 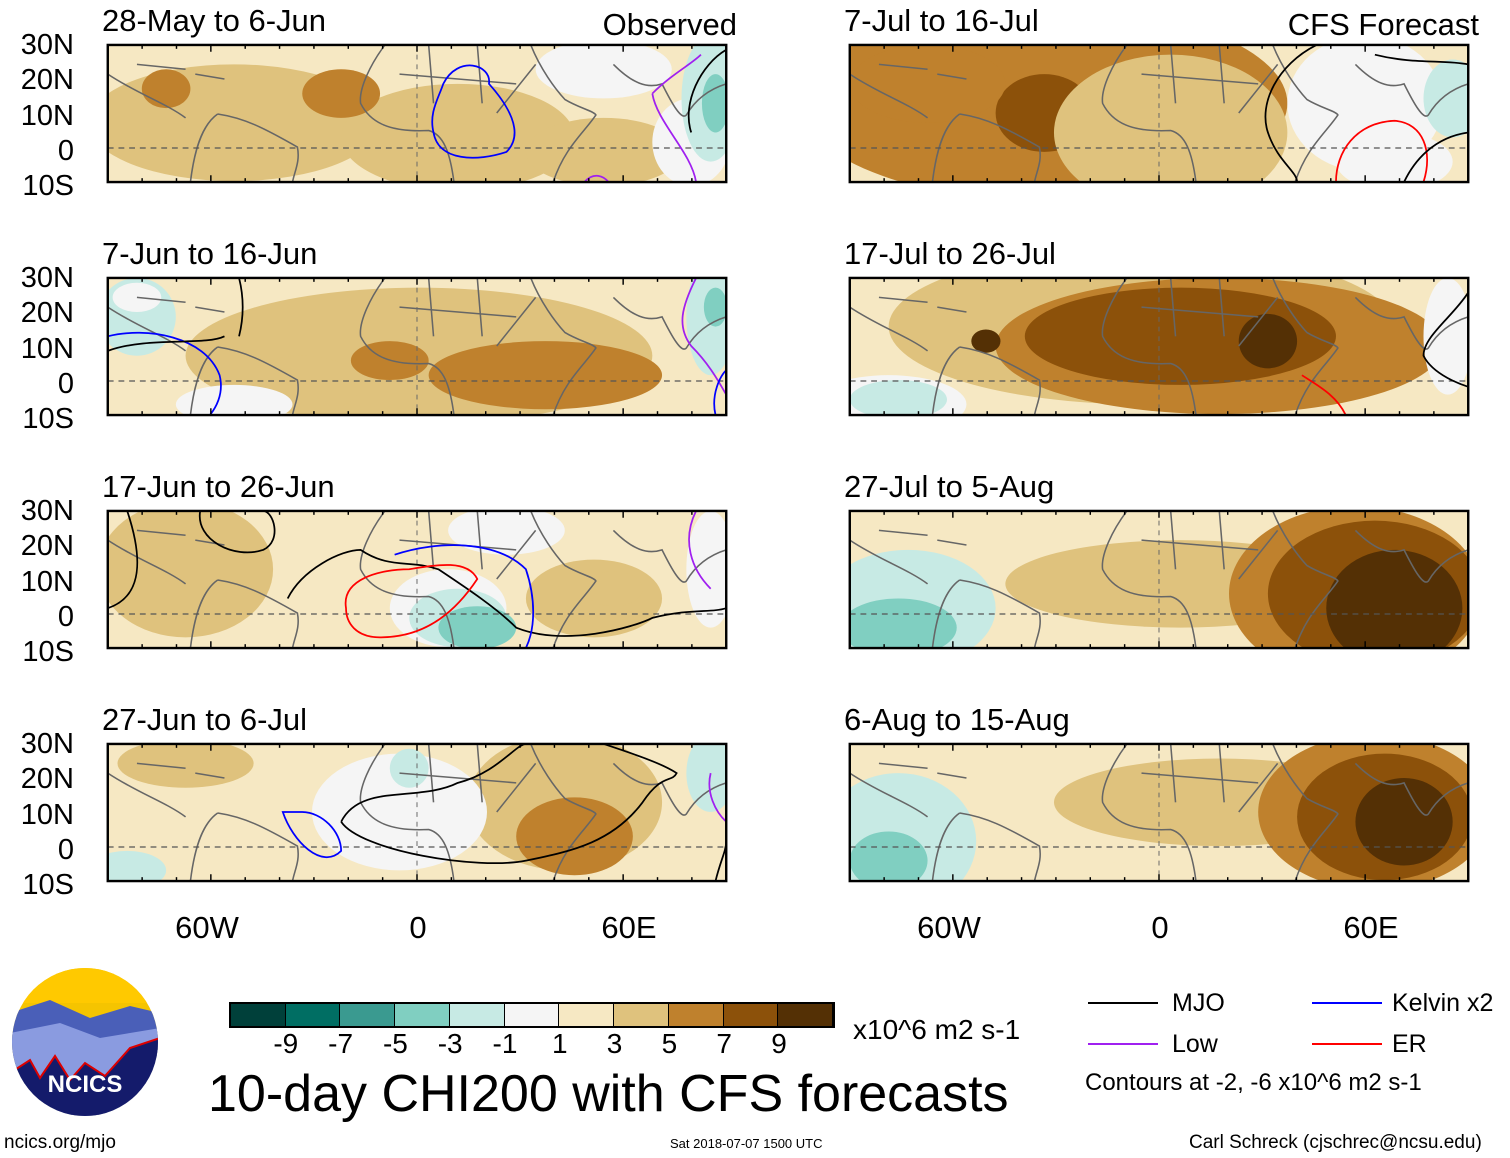 What do you see at coordinates (950, 253) in the screenshot?
I see `panel-title: 17-Jul to 26-Jul` at bounding box center [950, 253].